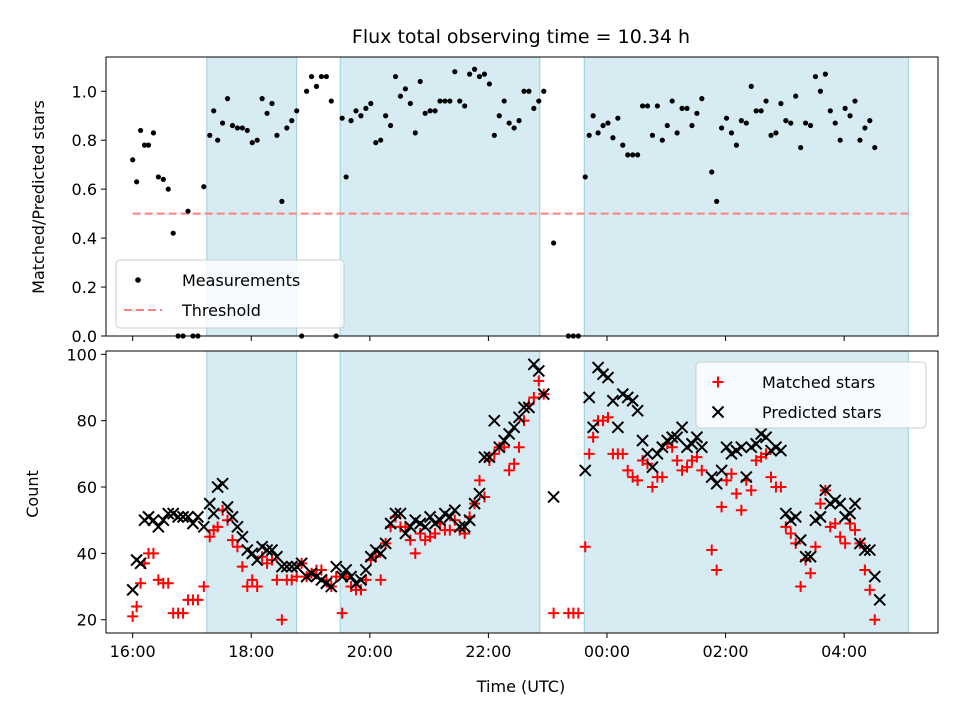  What do you see at coordinates (818, 382) in the screenshot?
I see `legend-label: Matched stars` at bounding box center [818, 382].